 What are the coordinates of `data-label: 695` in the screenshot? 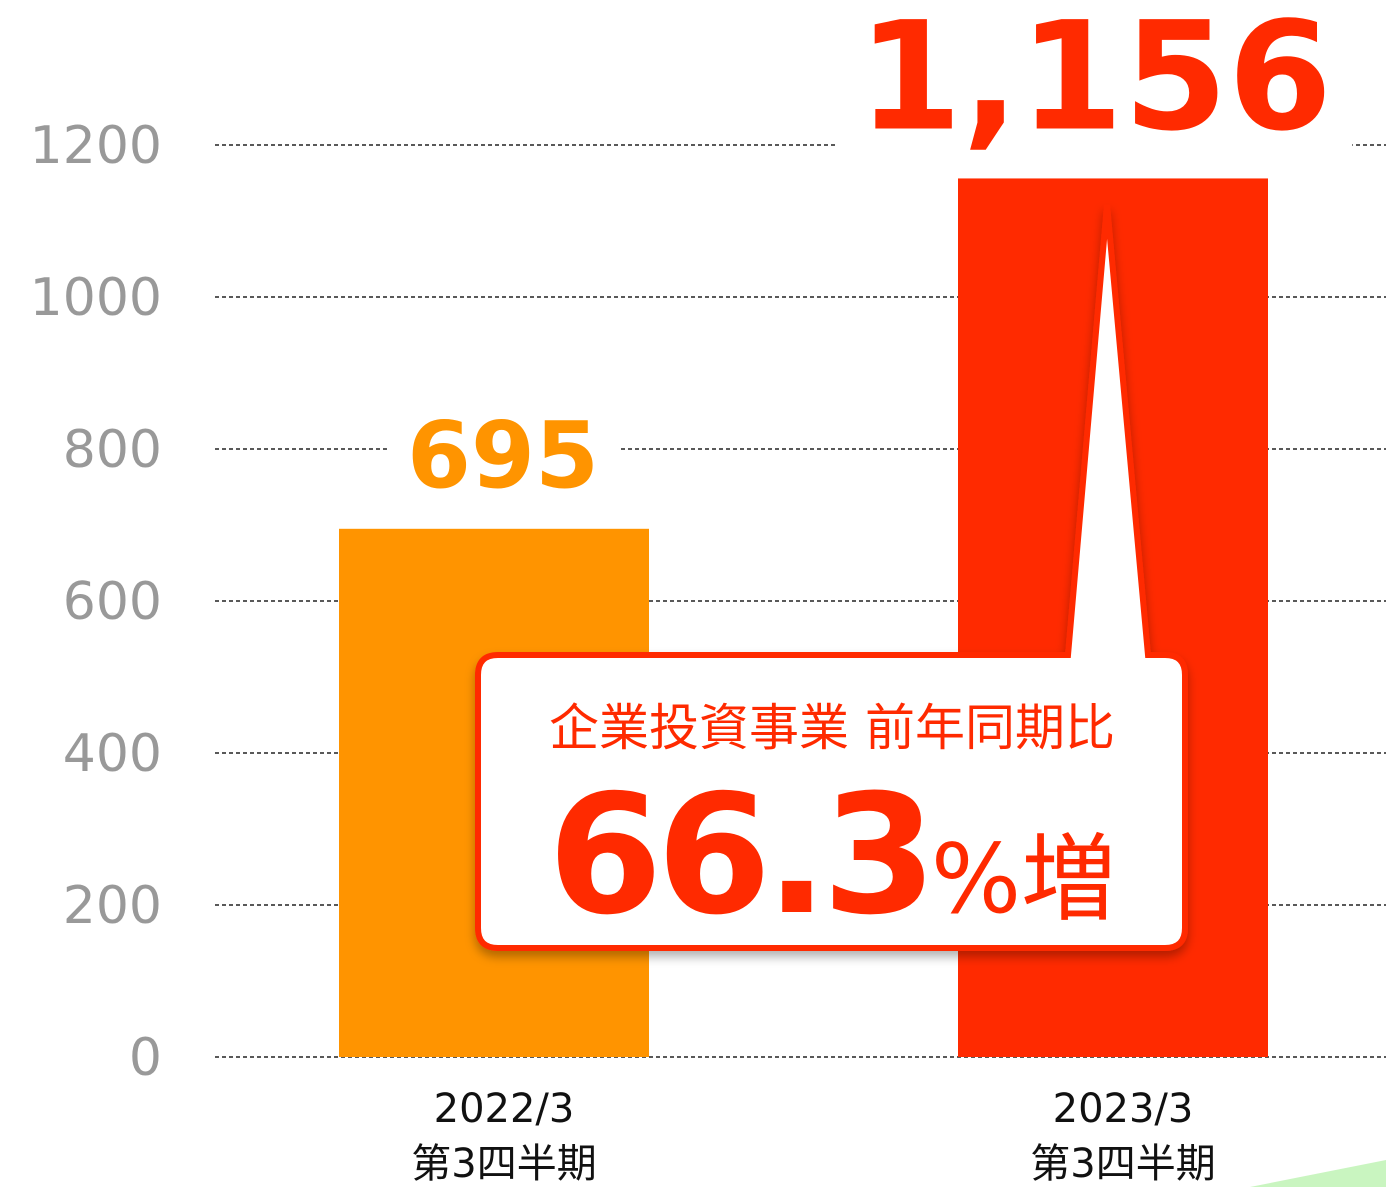 It's located at (503, 455).